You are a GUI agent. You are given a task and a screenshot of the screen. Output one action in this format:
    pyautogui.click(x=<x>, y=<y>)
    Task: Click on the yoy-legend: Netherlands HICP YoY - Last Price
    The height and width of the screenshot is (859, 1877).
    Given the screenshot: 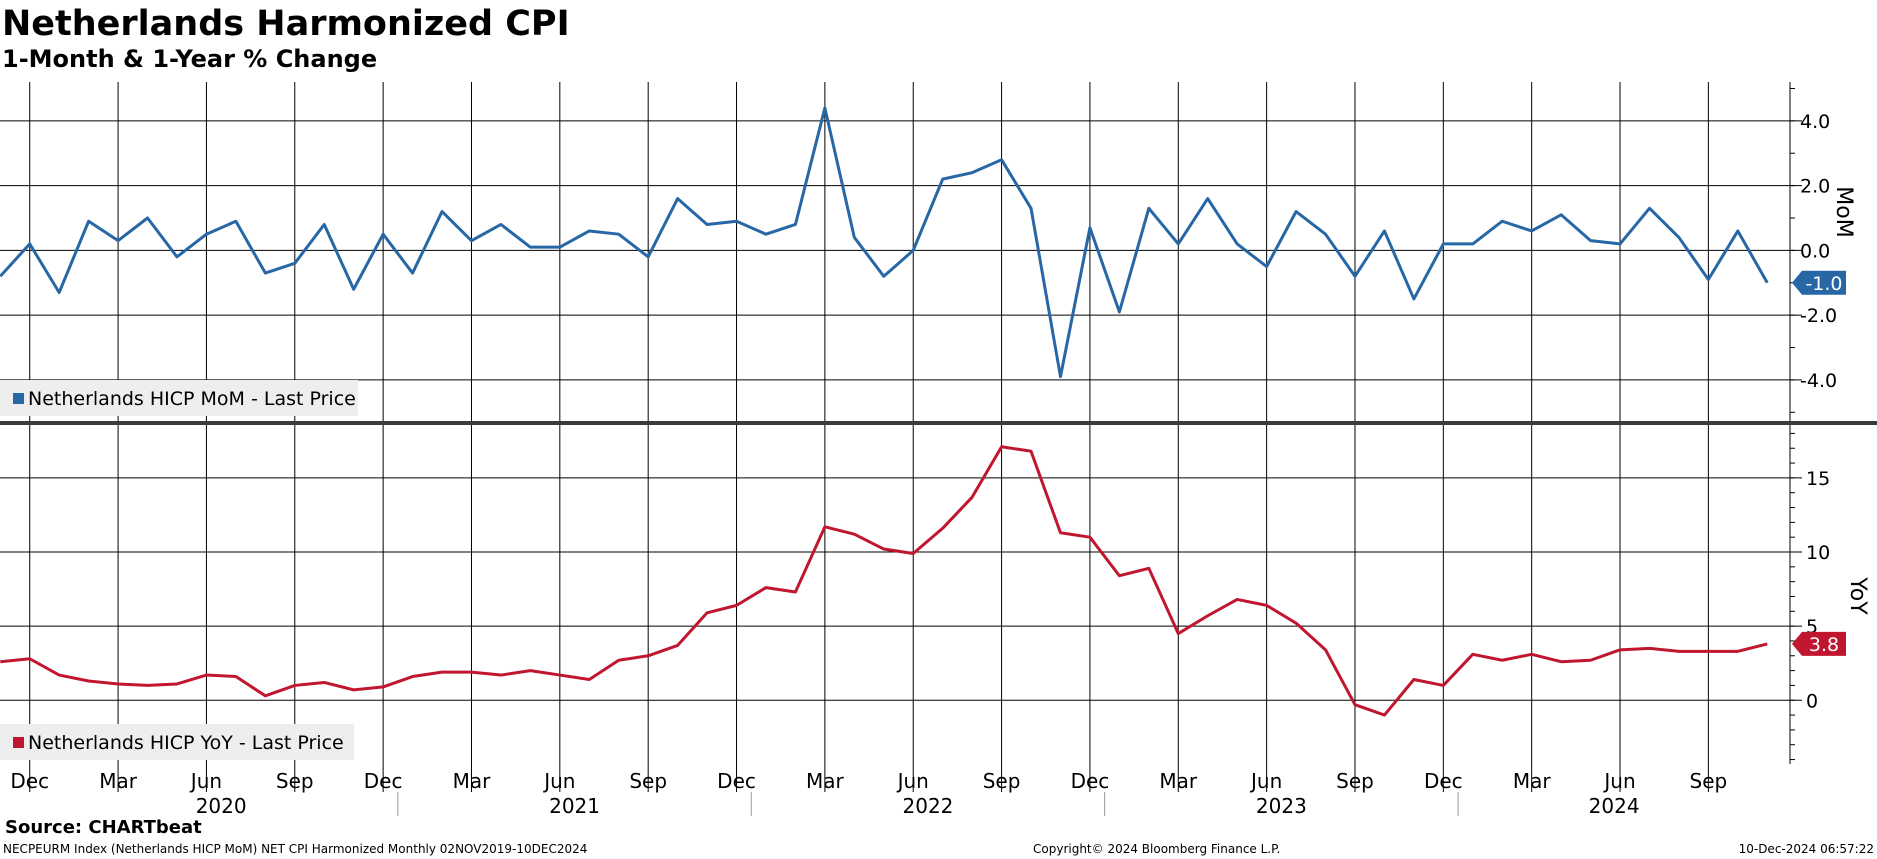 What is the action you would take?
    pyautogui.click(x=177, y=742)
    